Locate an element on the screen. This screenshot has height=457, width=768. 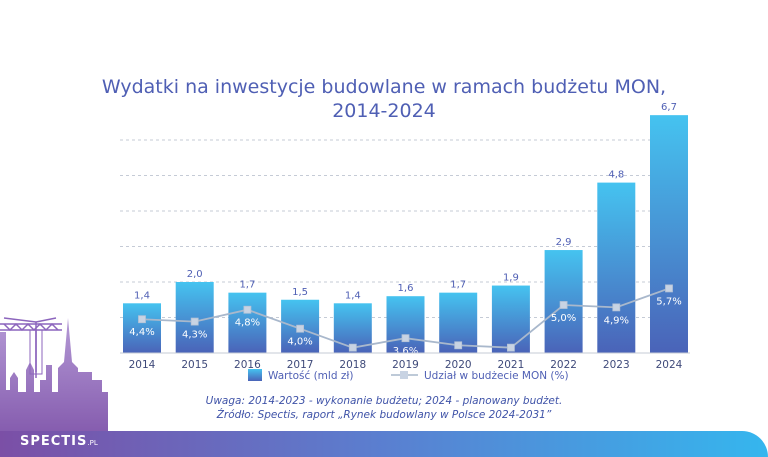
x-tick-label: 2019 is located at coordinates (405, 365).